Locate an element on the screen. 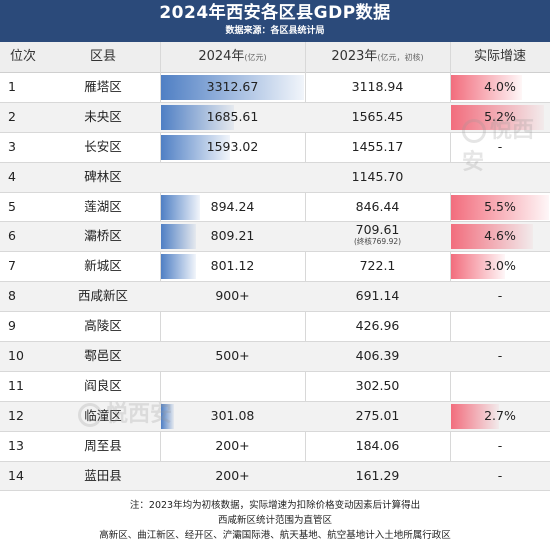 This screenshot has width=550, height=546. gdp-2023-cell-text: 161.29 is located at coordinates (377, 475).